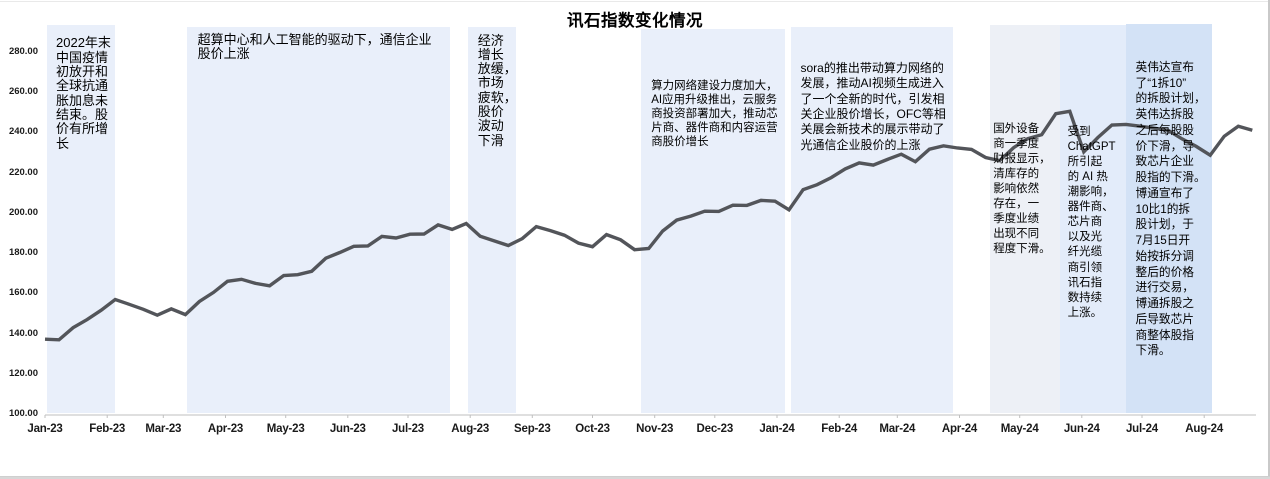 The width and height of the screenshot is (1270, 479). What do you see at coordinates (839, 429) in the screenshot?
I see `x-axis-label-Feb-24: Feb-24` at bounding box center [839, 429].